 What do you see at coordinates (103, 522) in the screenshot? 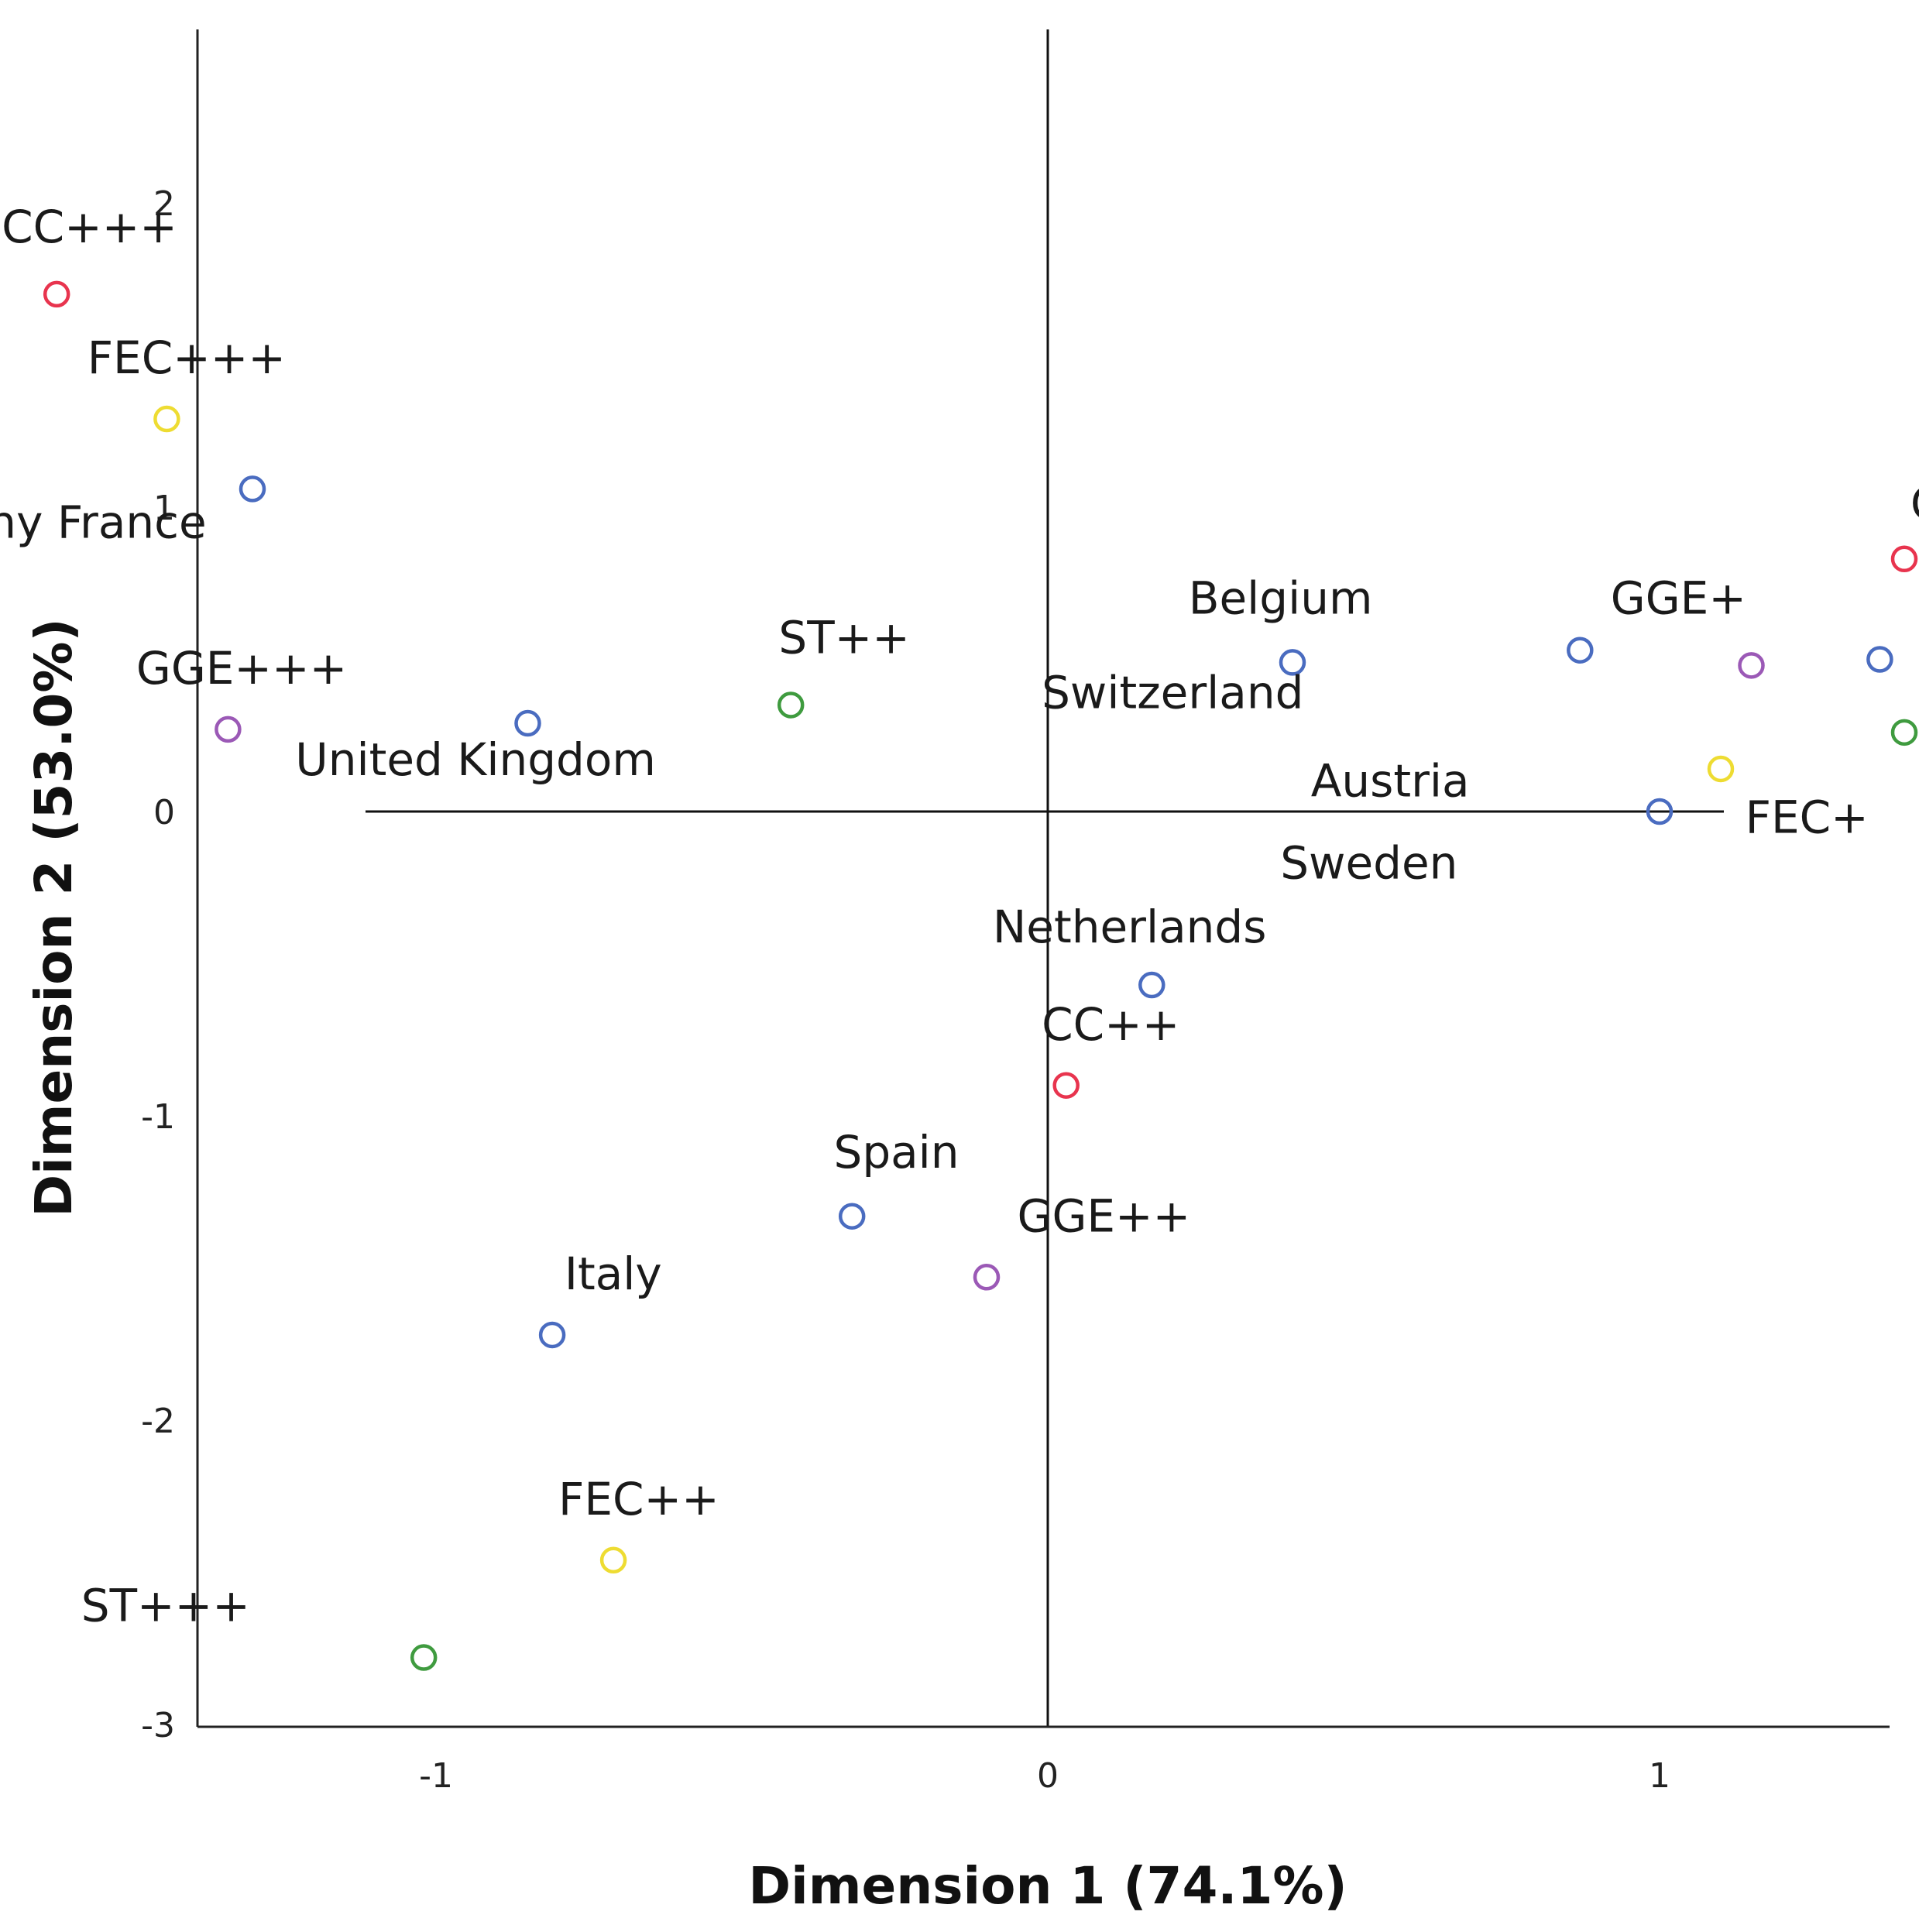
I see `point-label: Germany France` at bounding box center [103, 522].